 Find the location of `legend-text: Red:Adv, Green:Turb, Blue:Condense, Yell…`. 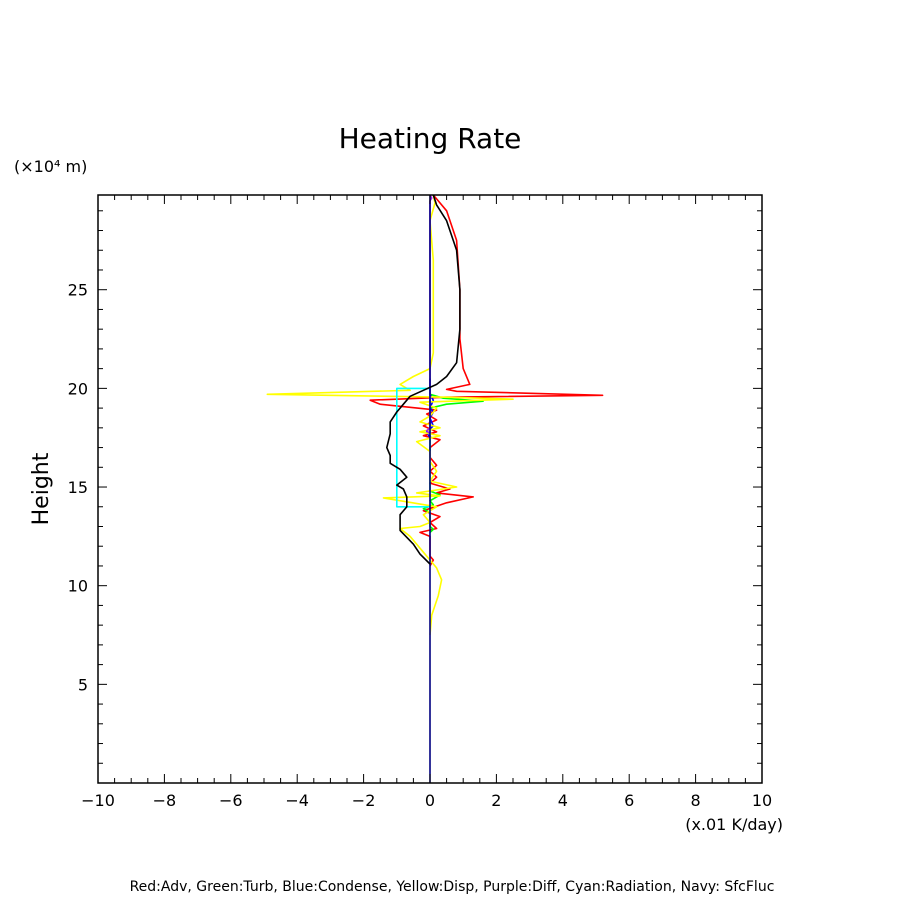

legend-text: Red:Adv, Green:Turb, Blue:Condense, Yell… is located at coordinates (452, 887).